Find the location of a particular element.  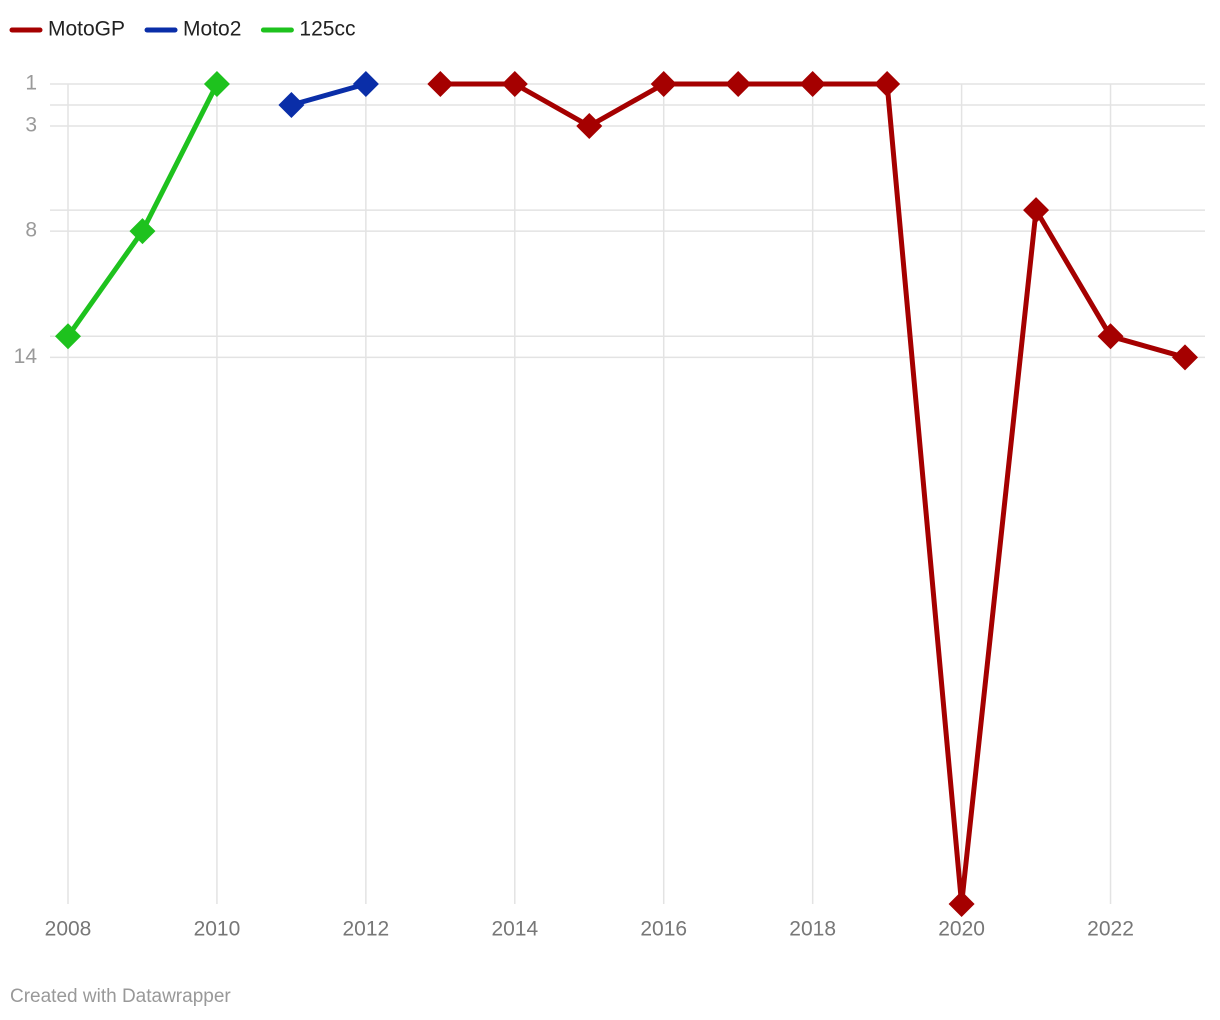

series-line is located at coordinates (328, 94).